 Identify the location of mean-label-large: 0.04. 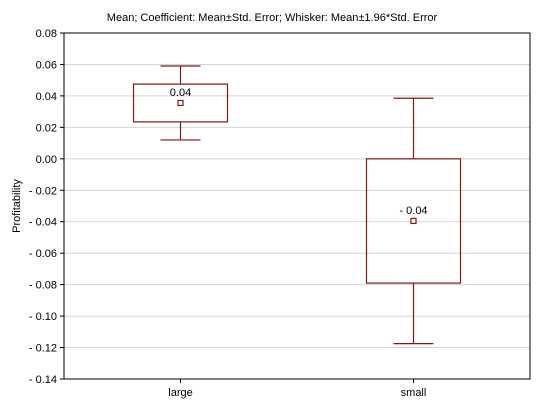
(180, 93).